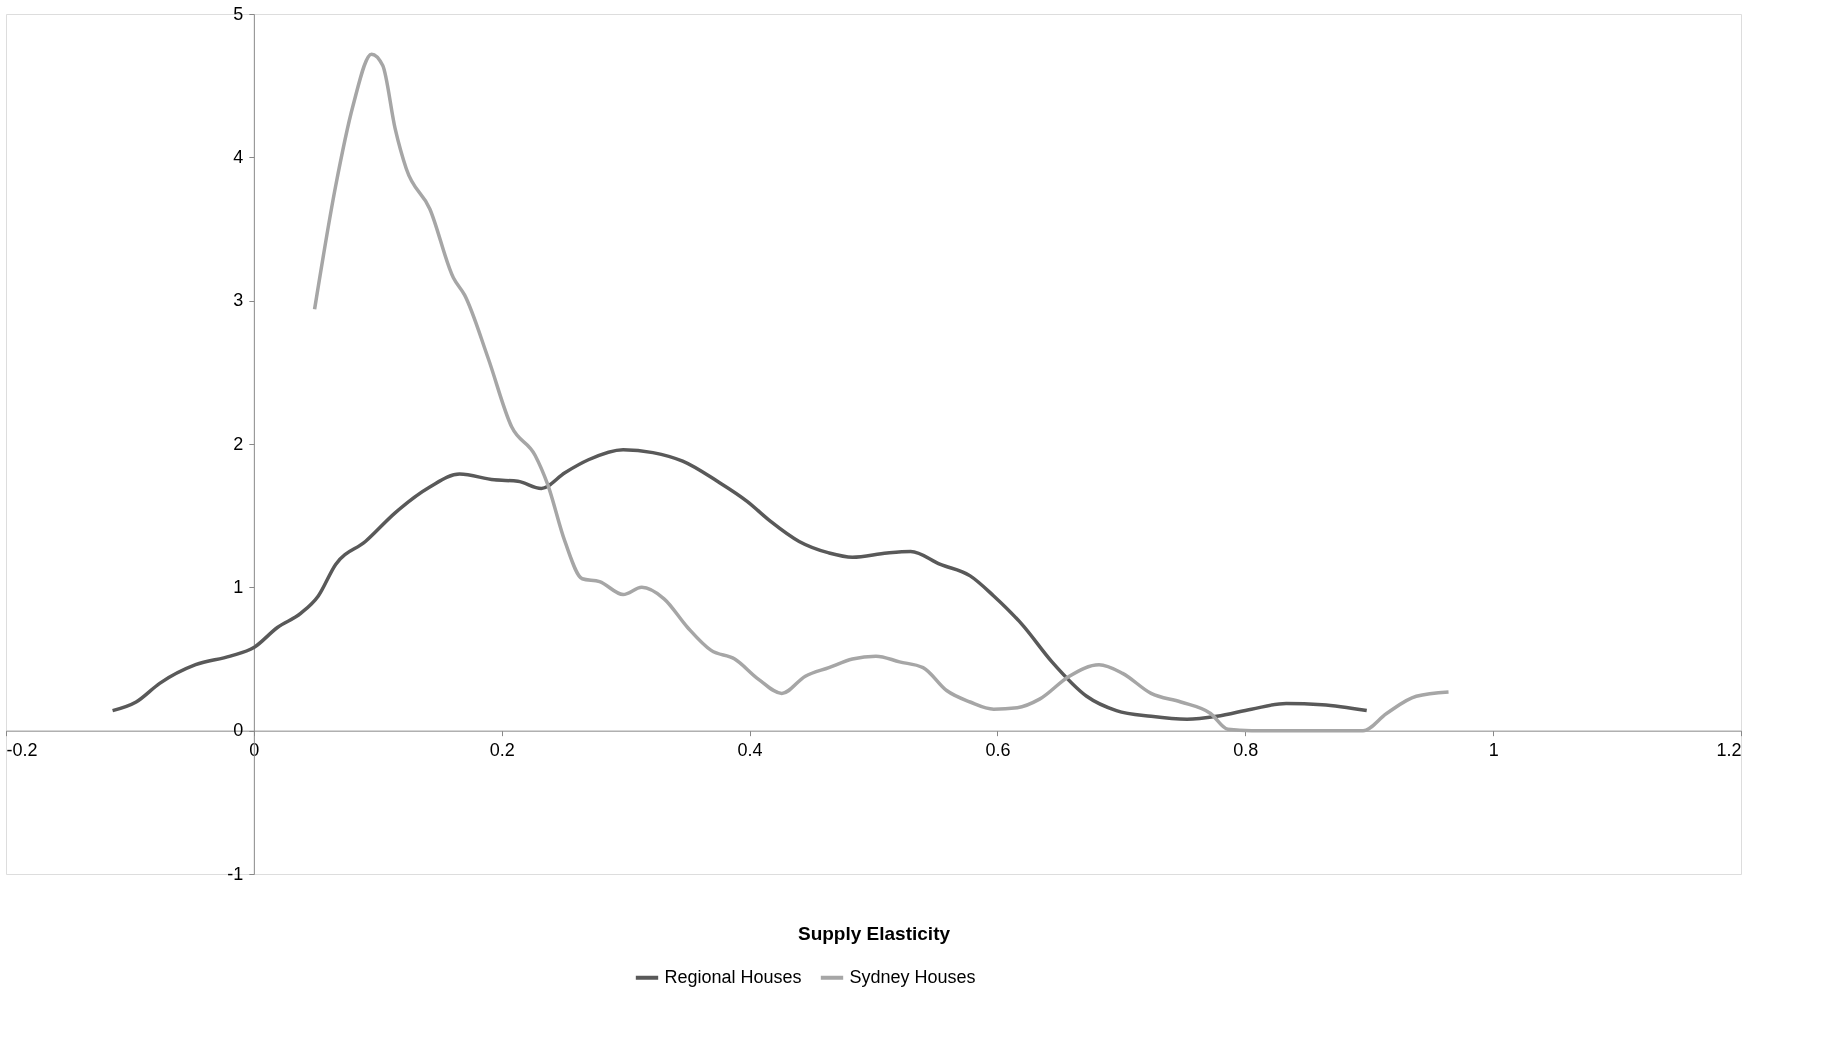 Image resolution: width=1836 pixels, height=1044 pixels. I want to click on x-tick-label: 1.2, so click(1729, 750).